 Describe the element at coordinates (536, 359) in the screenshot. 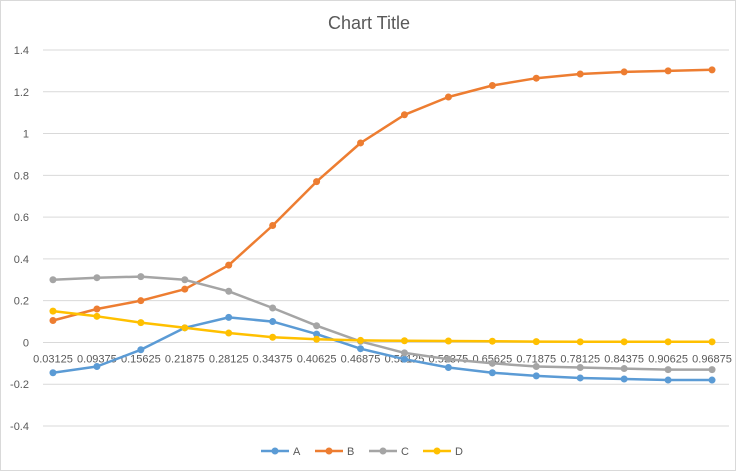

I see `x-tick-label: 0.71875` at that location.